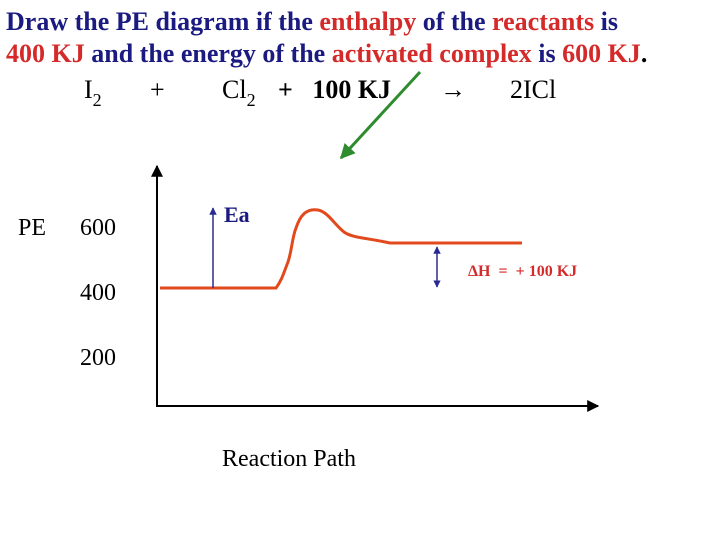 Image resolution: width=720 pixels, height=540 pixels. What do you see at coordinates (98, 293) in the screenshot?
I see `level-label: 400` at bounding box center [98, 293].